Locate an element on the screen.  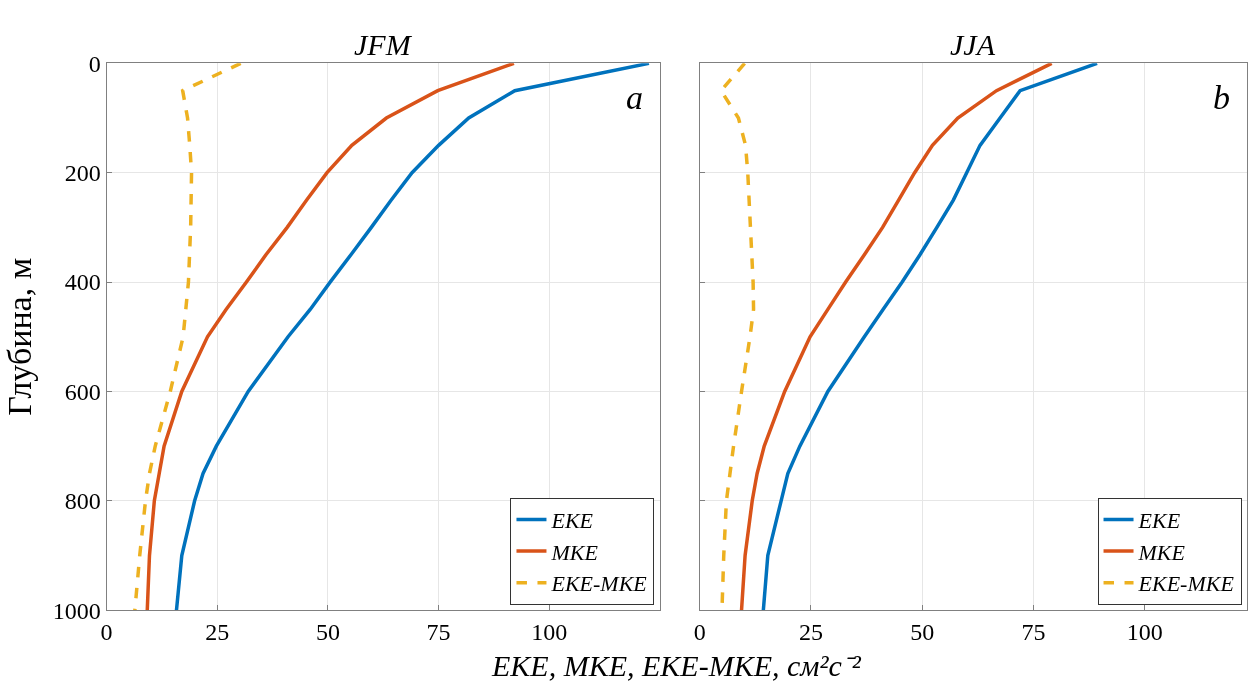
annotation: b is located at coordinates (1221, 97).